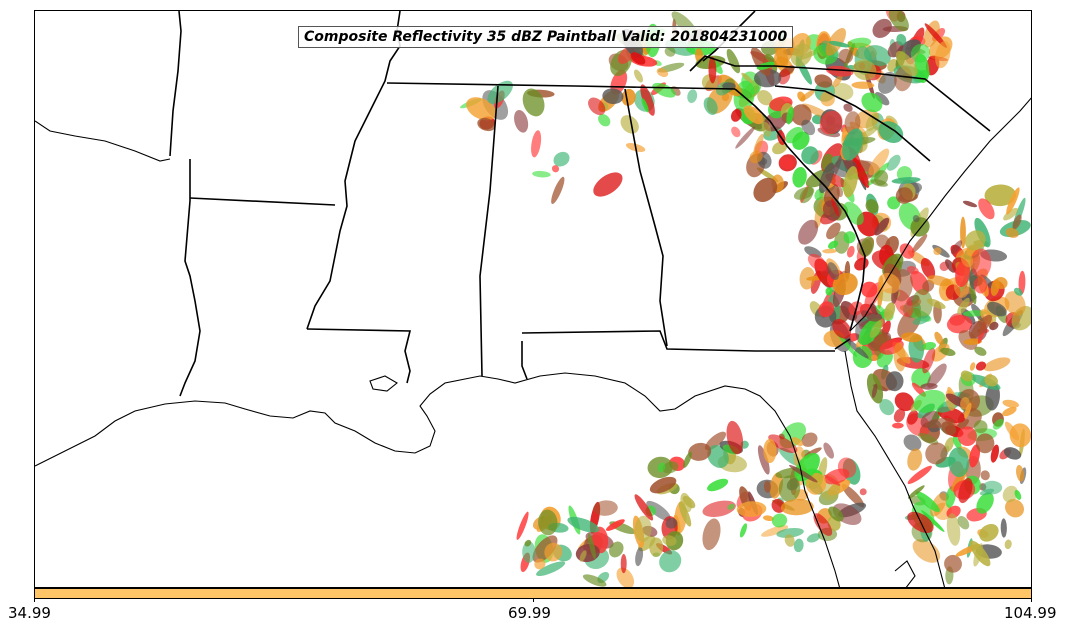  What do you see at coordinates (175, 84) in the screenshot?
I see `tx-ar-border` at bounding box center [175, 84].